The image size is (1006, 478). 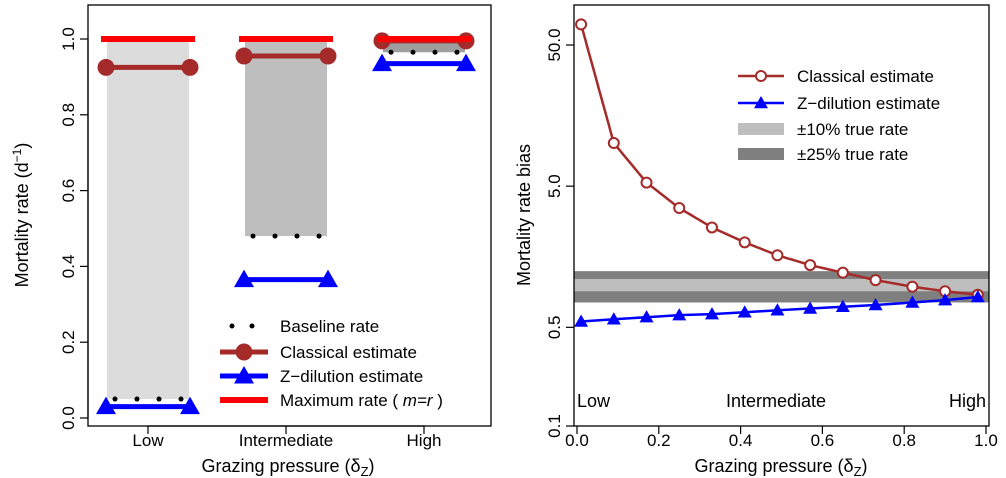 What do you see at coordinates (741, 440) in the screenshot?
I see `x-tick-label: 0.4` at bounding box center [741, 440].